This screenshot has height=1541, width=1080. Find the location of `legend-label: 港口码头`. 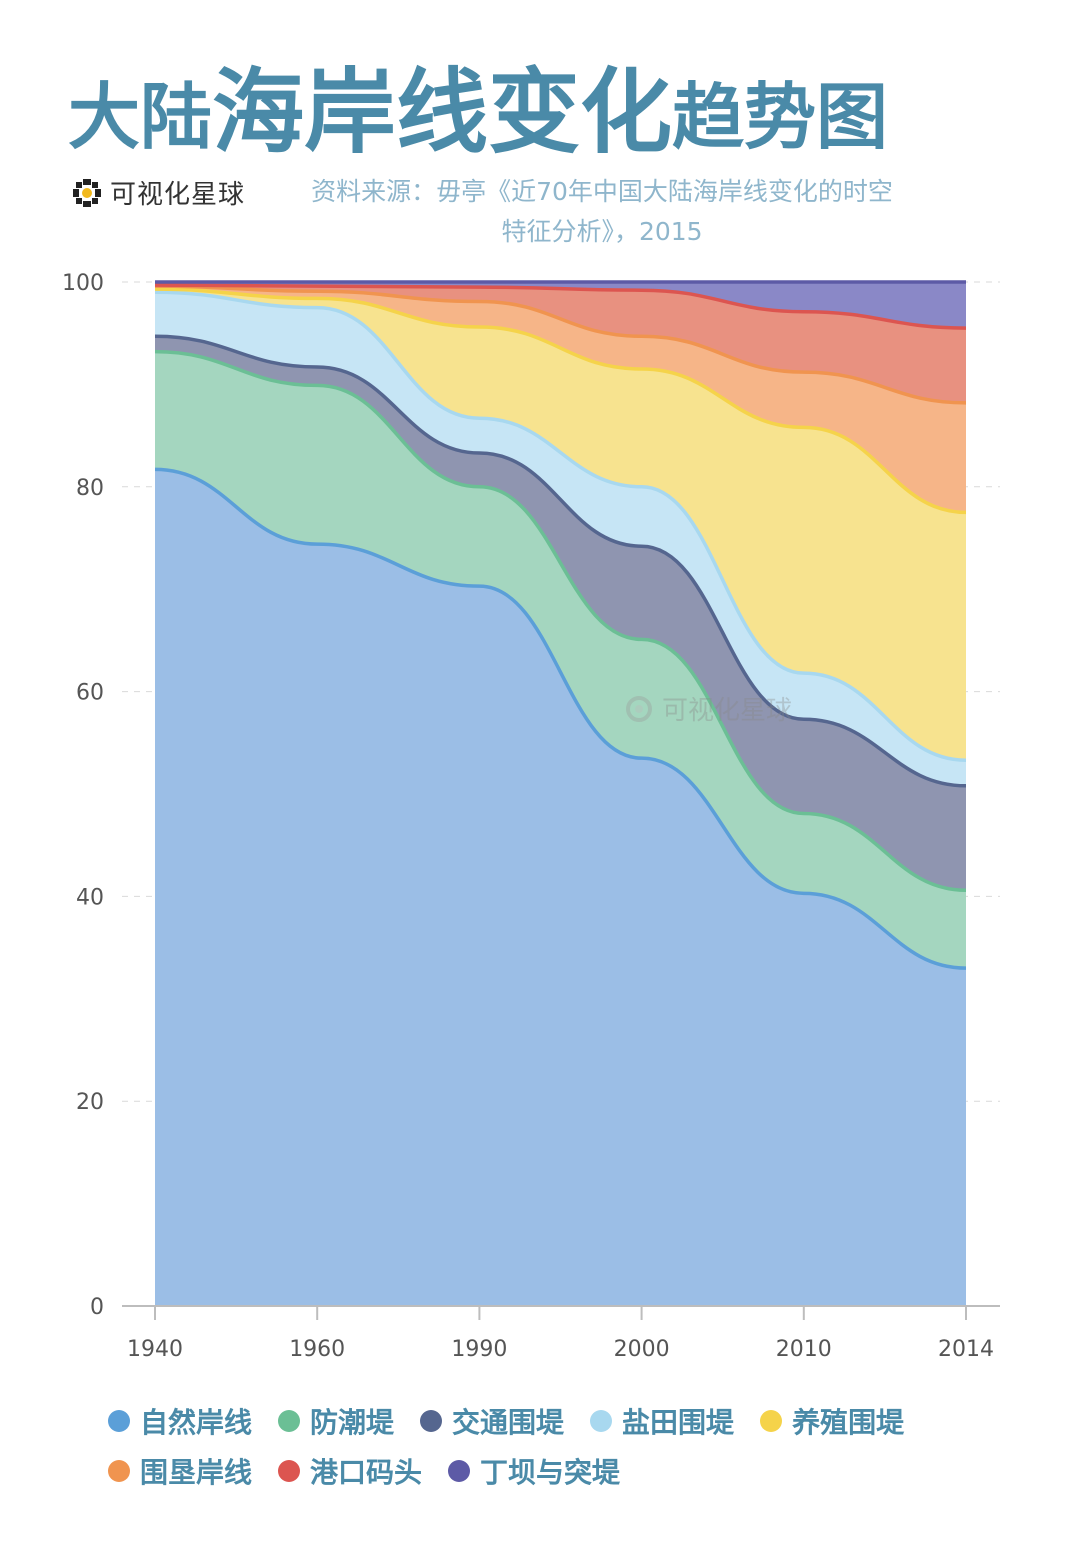

legend-label: 港口码头 is located at coordinates (366, 1472).